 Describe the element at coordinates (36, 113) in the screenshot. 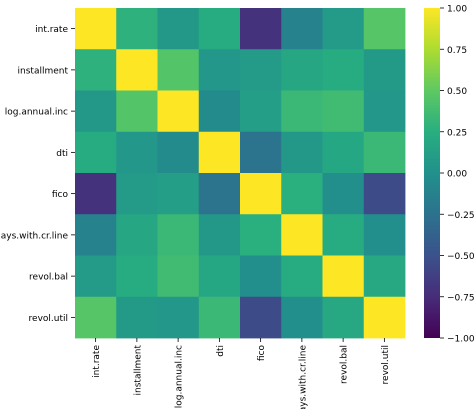

I see `row-label: log.annual.inc` at that location.